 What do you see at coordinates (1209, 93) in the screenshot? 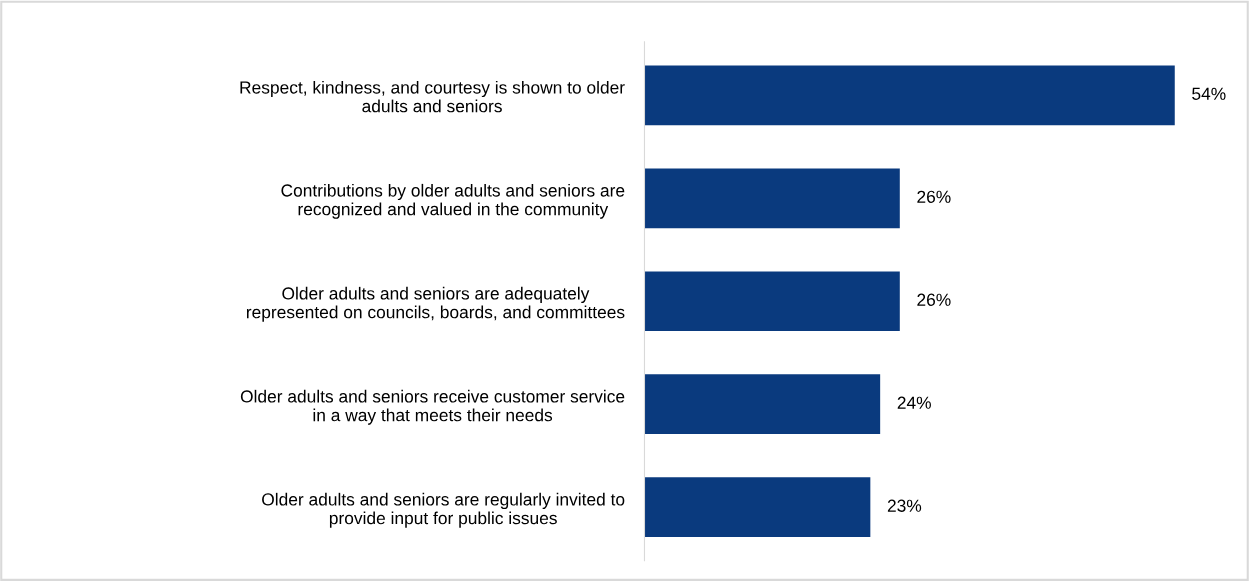
I see `data-label: 54%` at bounding box center [1209, 93].